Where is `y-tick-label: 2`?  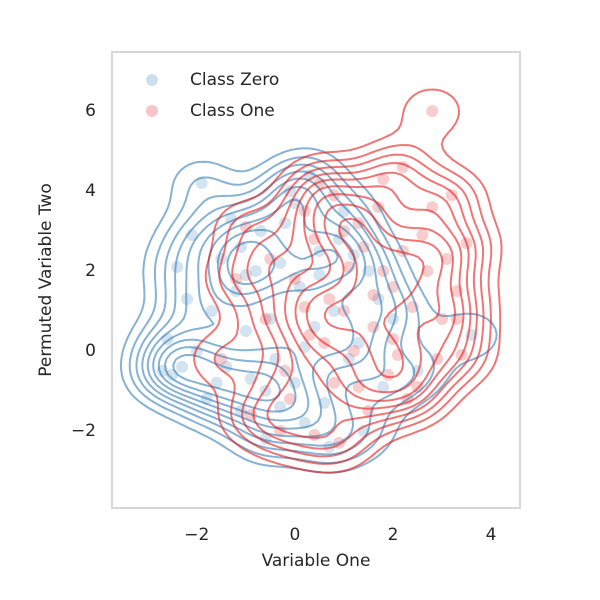
y-tick-label: 2 is located at coordinates (90, 271).